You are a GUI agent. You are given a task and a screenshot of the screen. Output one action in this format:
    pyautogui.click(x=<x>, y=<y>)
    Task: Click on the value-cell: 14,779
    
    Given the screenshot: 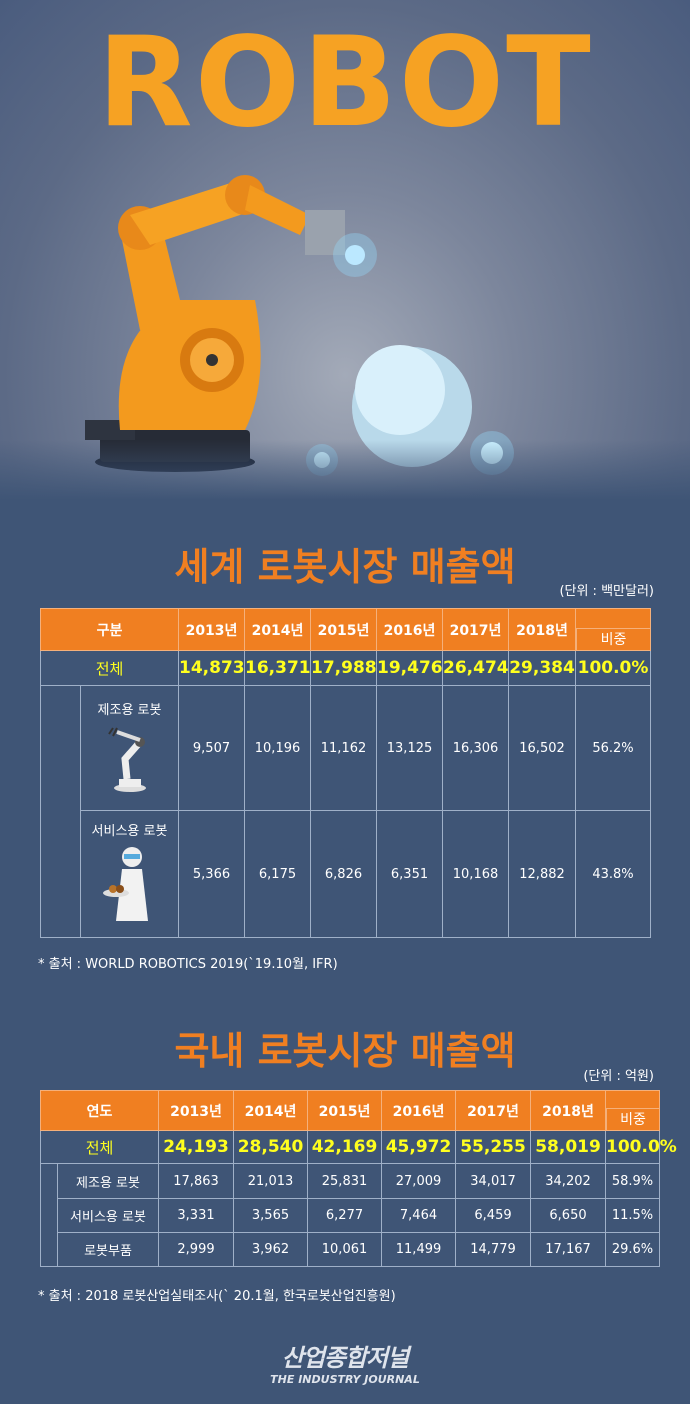 What is the action you would take?
    pyautogui.click(x=493, y=1249)
    